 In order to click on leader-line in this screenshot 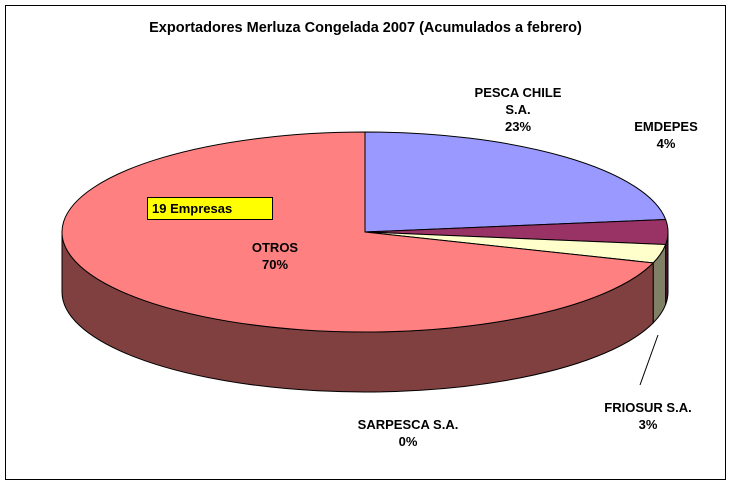, I will do `click(649, 360)`.